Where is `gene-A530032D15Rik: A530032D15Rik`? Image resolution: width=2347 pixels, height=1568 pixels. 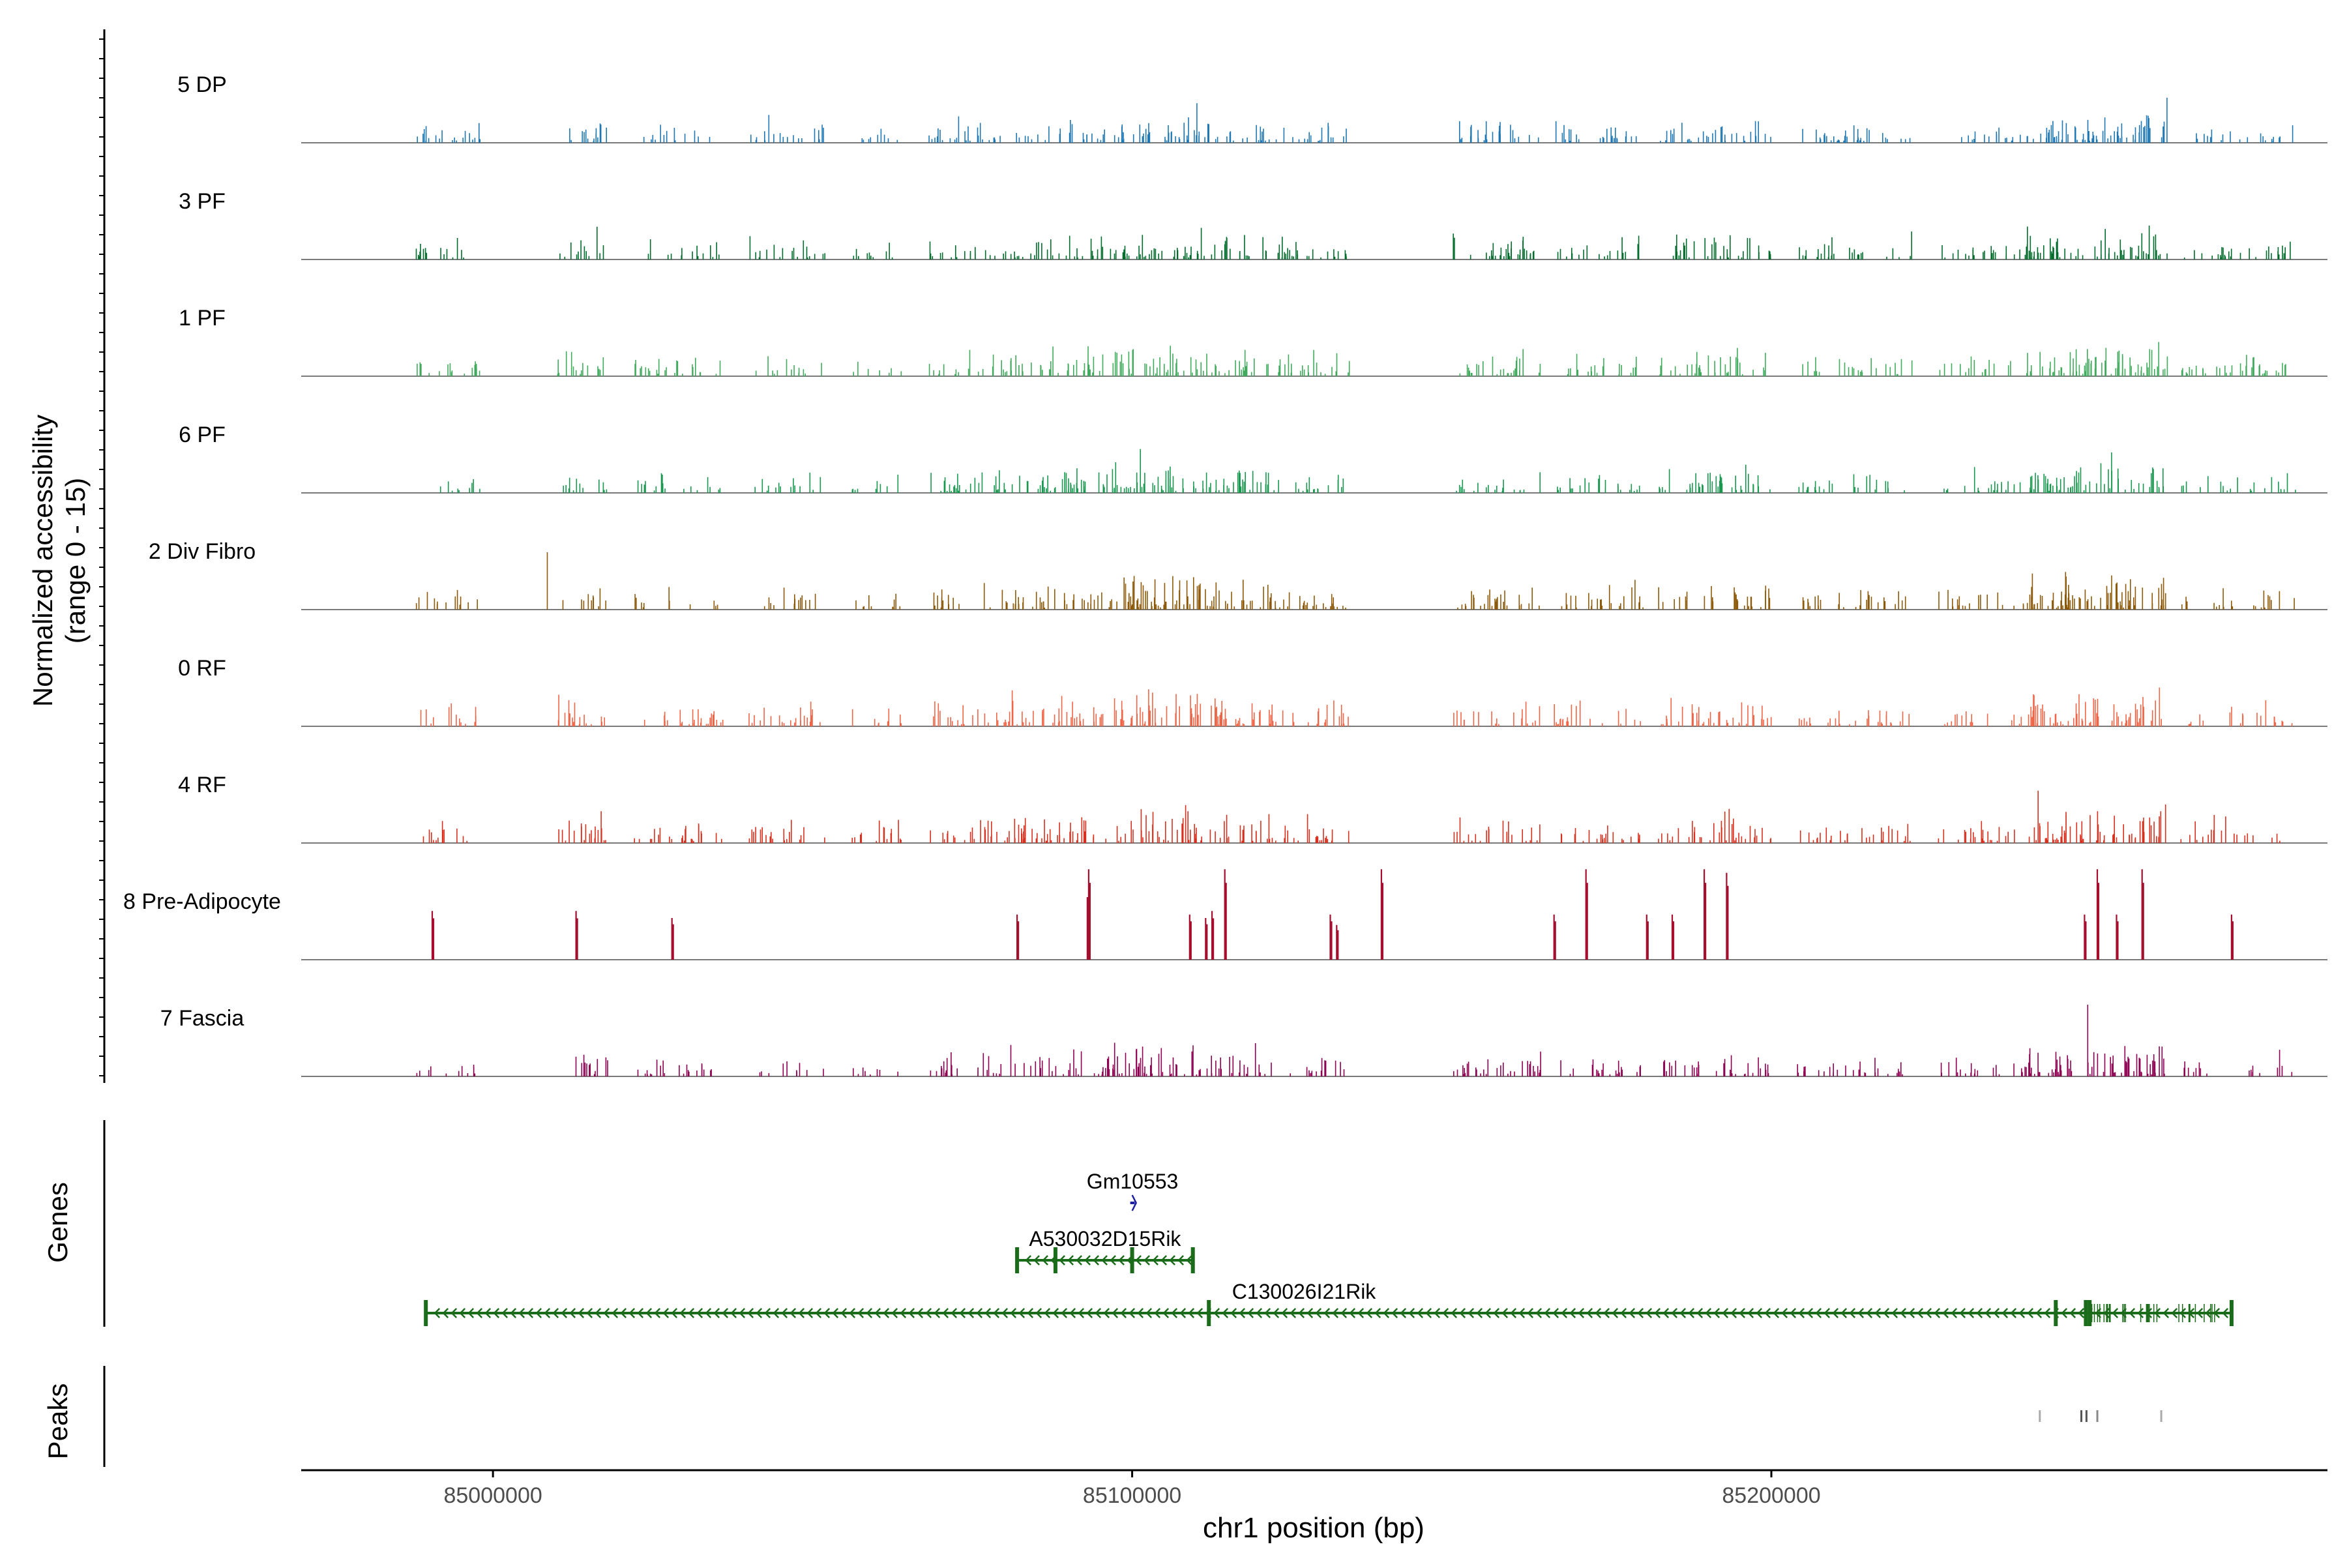
gene-A530032D15Rik: A530032D15Rik is located at coordinates (1105, 1250).